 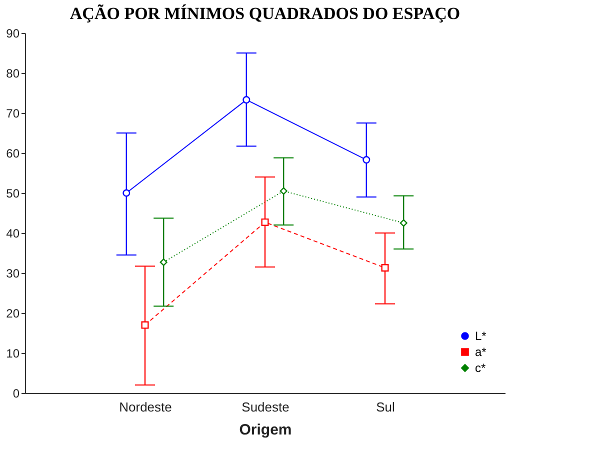 I want to click on y-tick-label: 10, so click(x=13, y=353).